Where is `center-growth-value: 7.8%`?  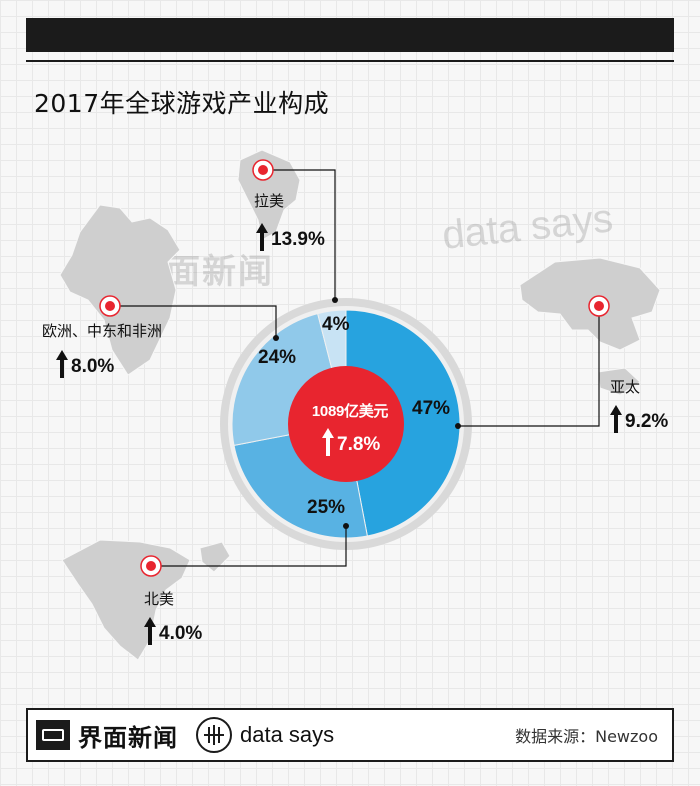
center-growth-value: 7.8% is located at coordinates (359, 444).